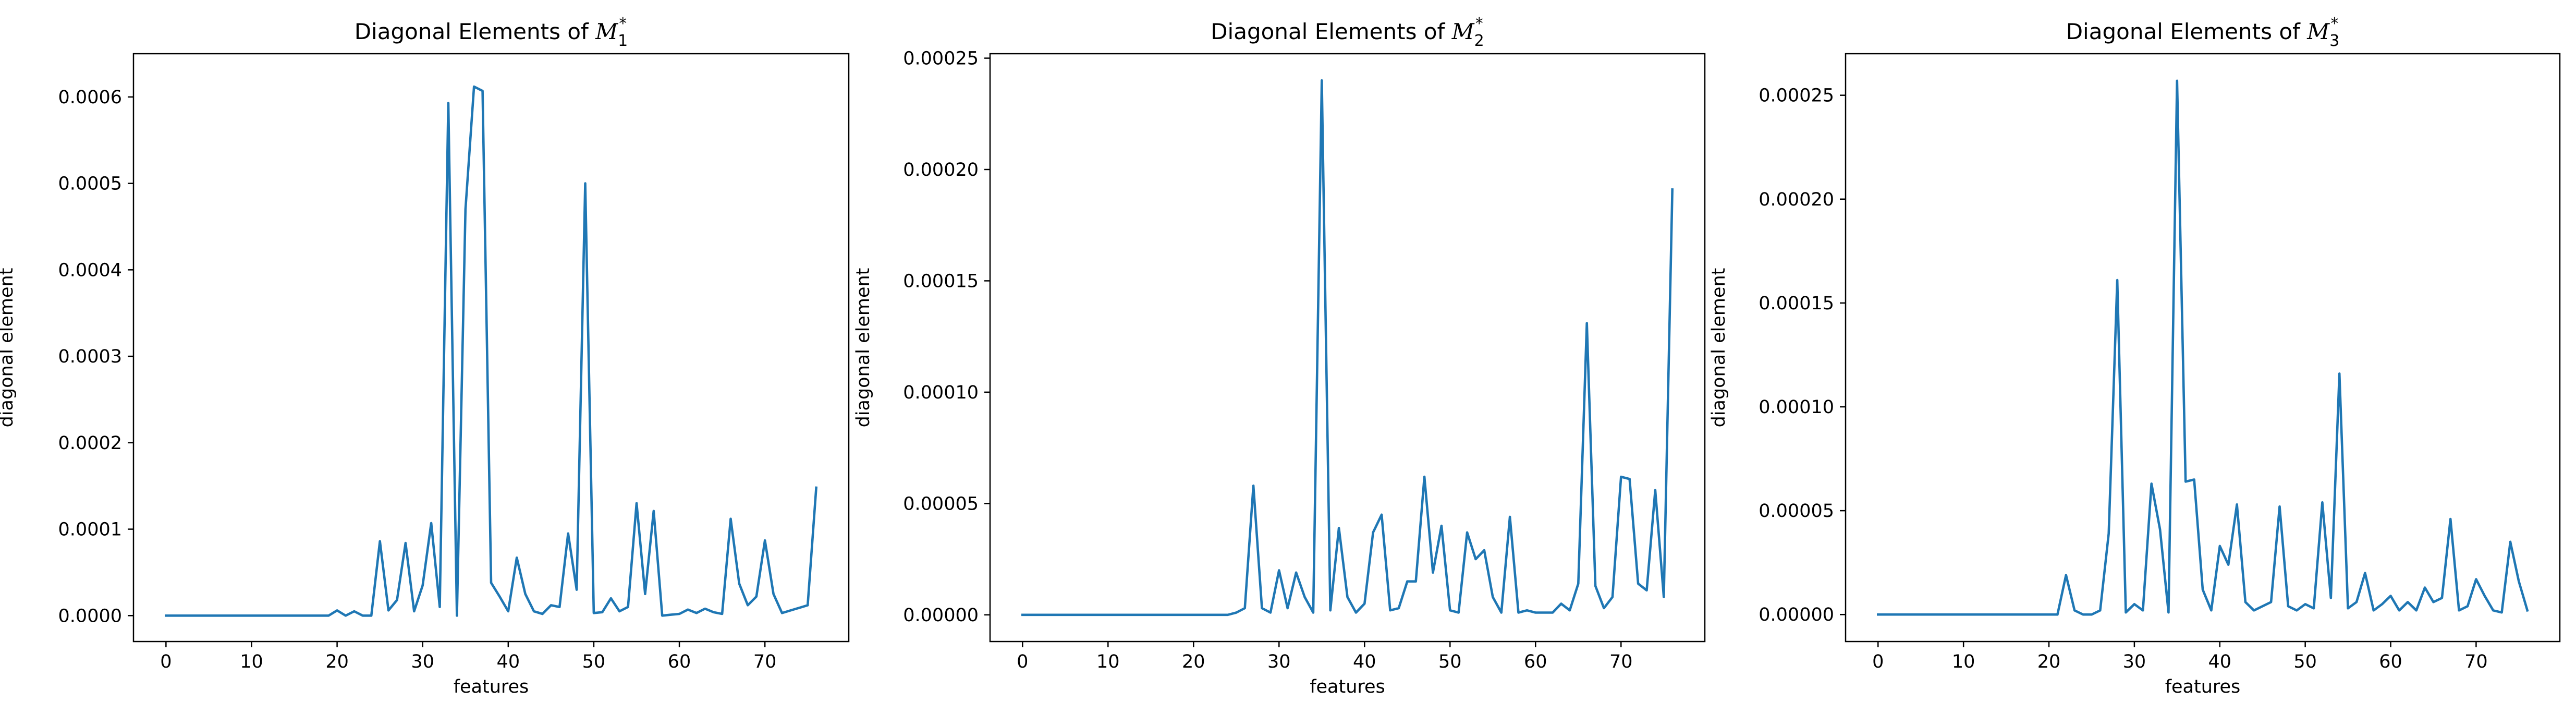 The width and height of the screenshot is (2576, 725). Describe the element at coordinates (90, 529) in the screenshot. I see `y-tick-label: 0.0001` at that location.